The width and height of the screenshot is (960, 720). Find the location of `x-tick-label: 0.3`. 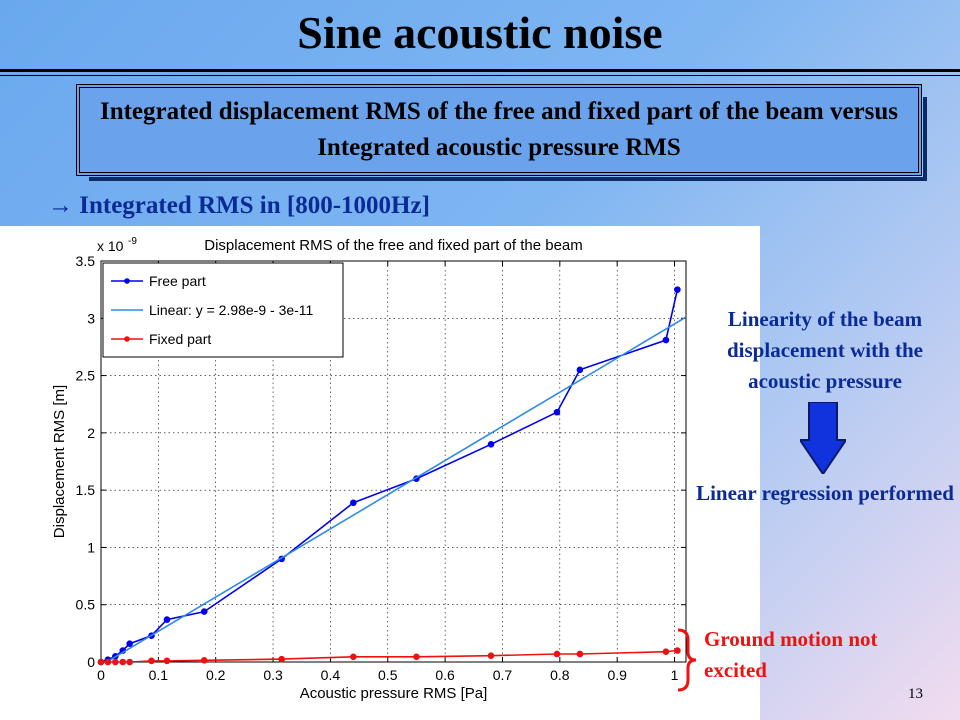

x-tick-label: 0.3 is located at coordinates (273, 675).